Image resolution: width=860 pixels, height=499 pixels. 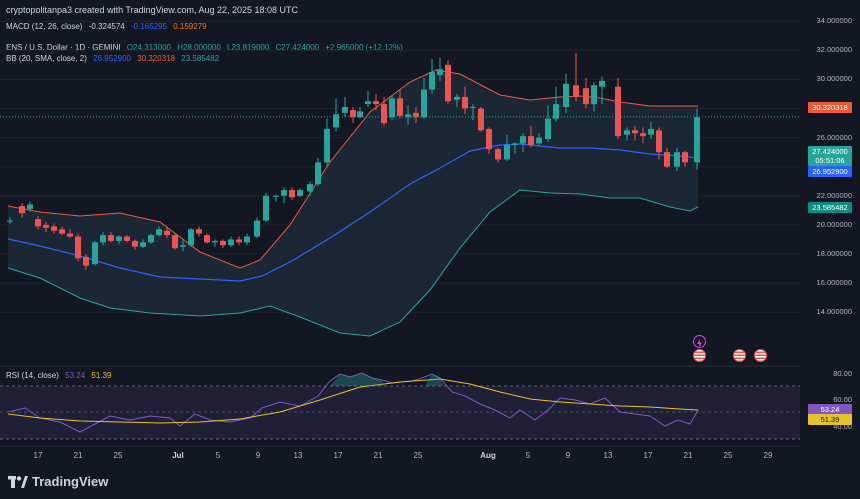 What do you see at coordinates (834, 21) in the screenshot?
I see `price-axis-label: 34.000000` at bounding box center [834, 21].